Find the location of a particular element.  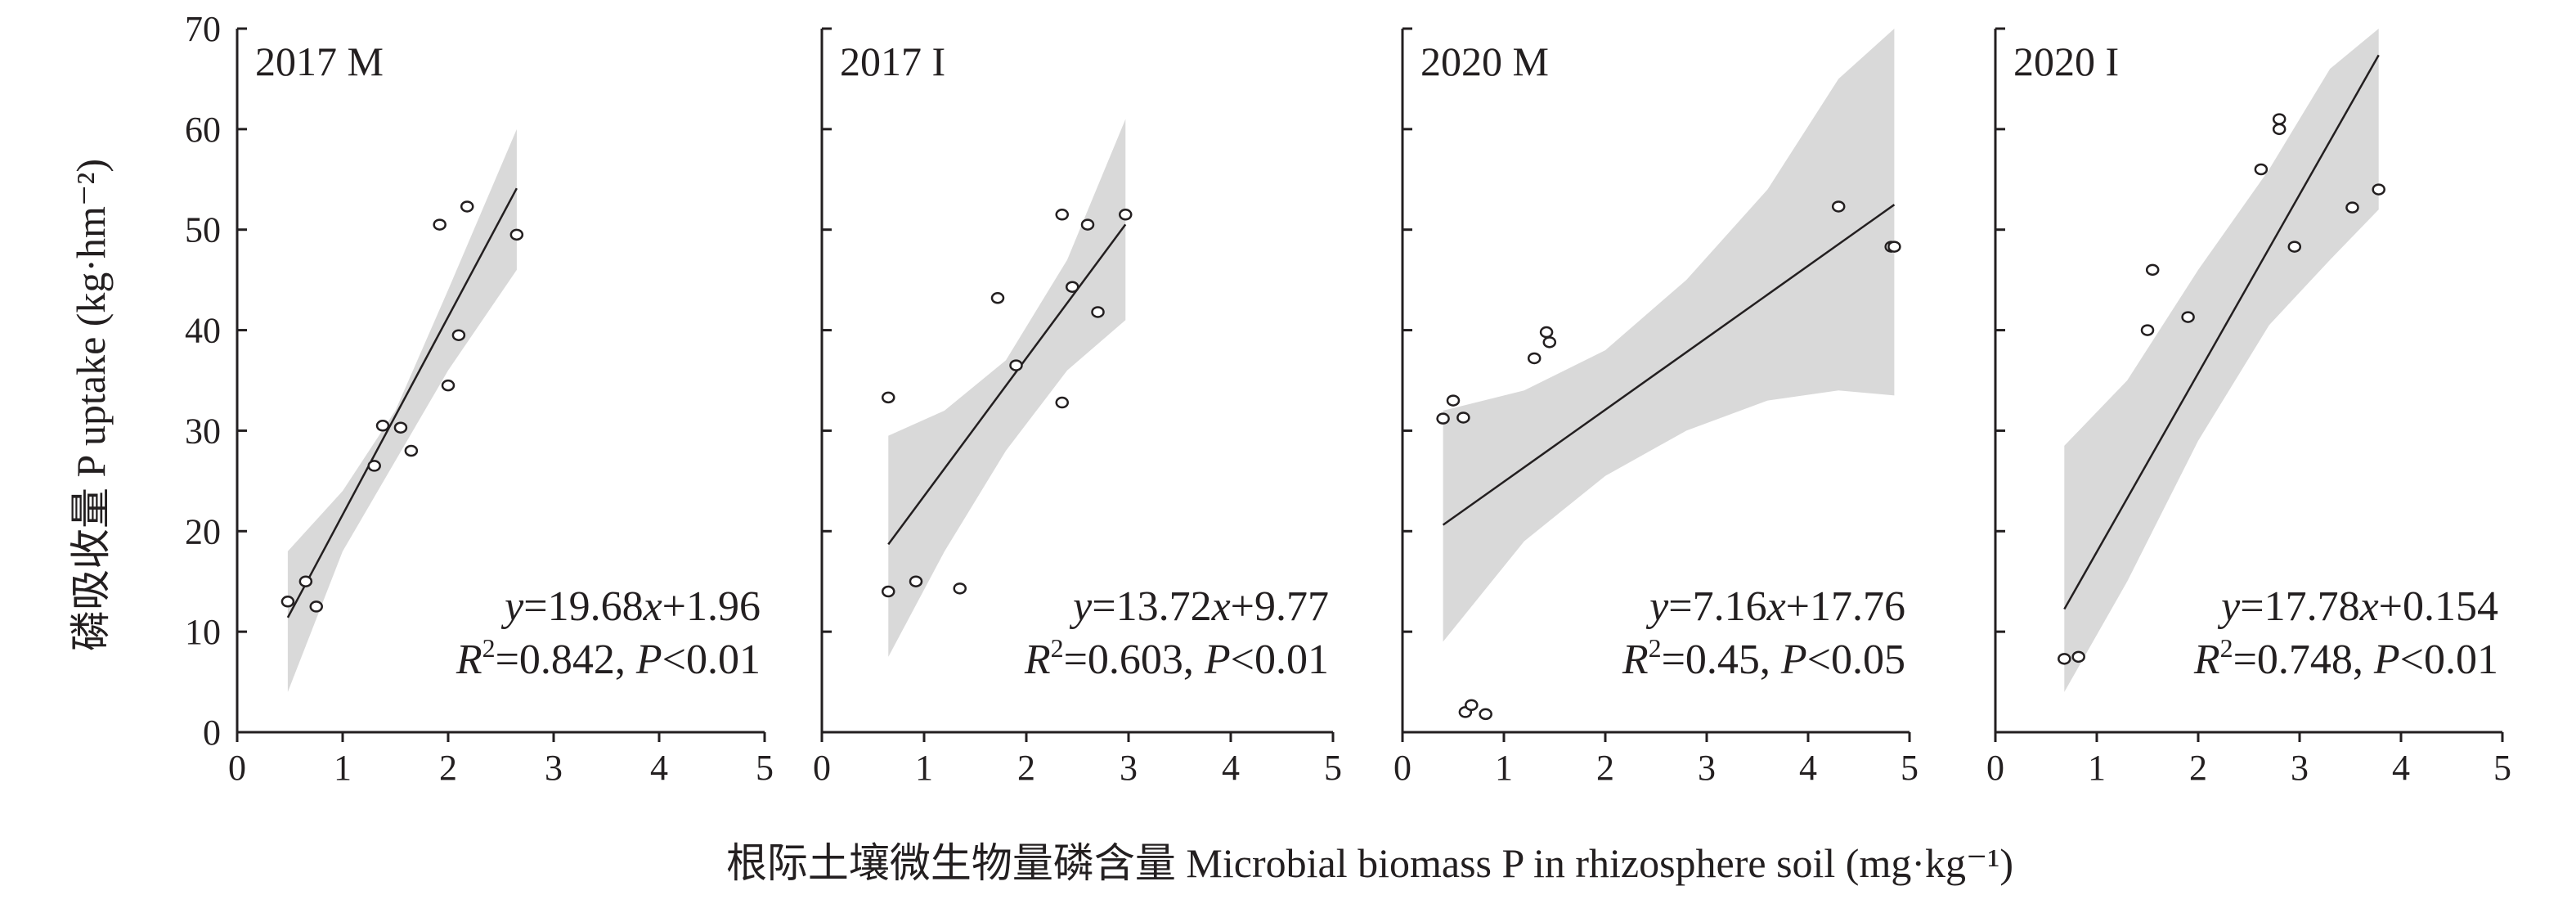

y-tick-label: 50 is located at coordinates (203, 230).